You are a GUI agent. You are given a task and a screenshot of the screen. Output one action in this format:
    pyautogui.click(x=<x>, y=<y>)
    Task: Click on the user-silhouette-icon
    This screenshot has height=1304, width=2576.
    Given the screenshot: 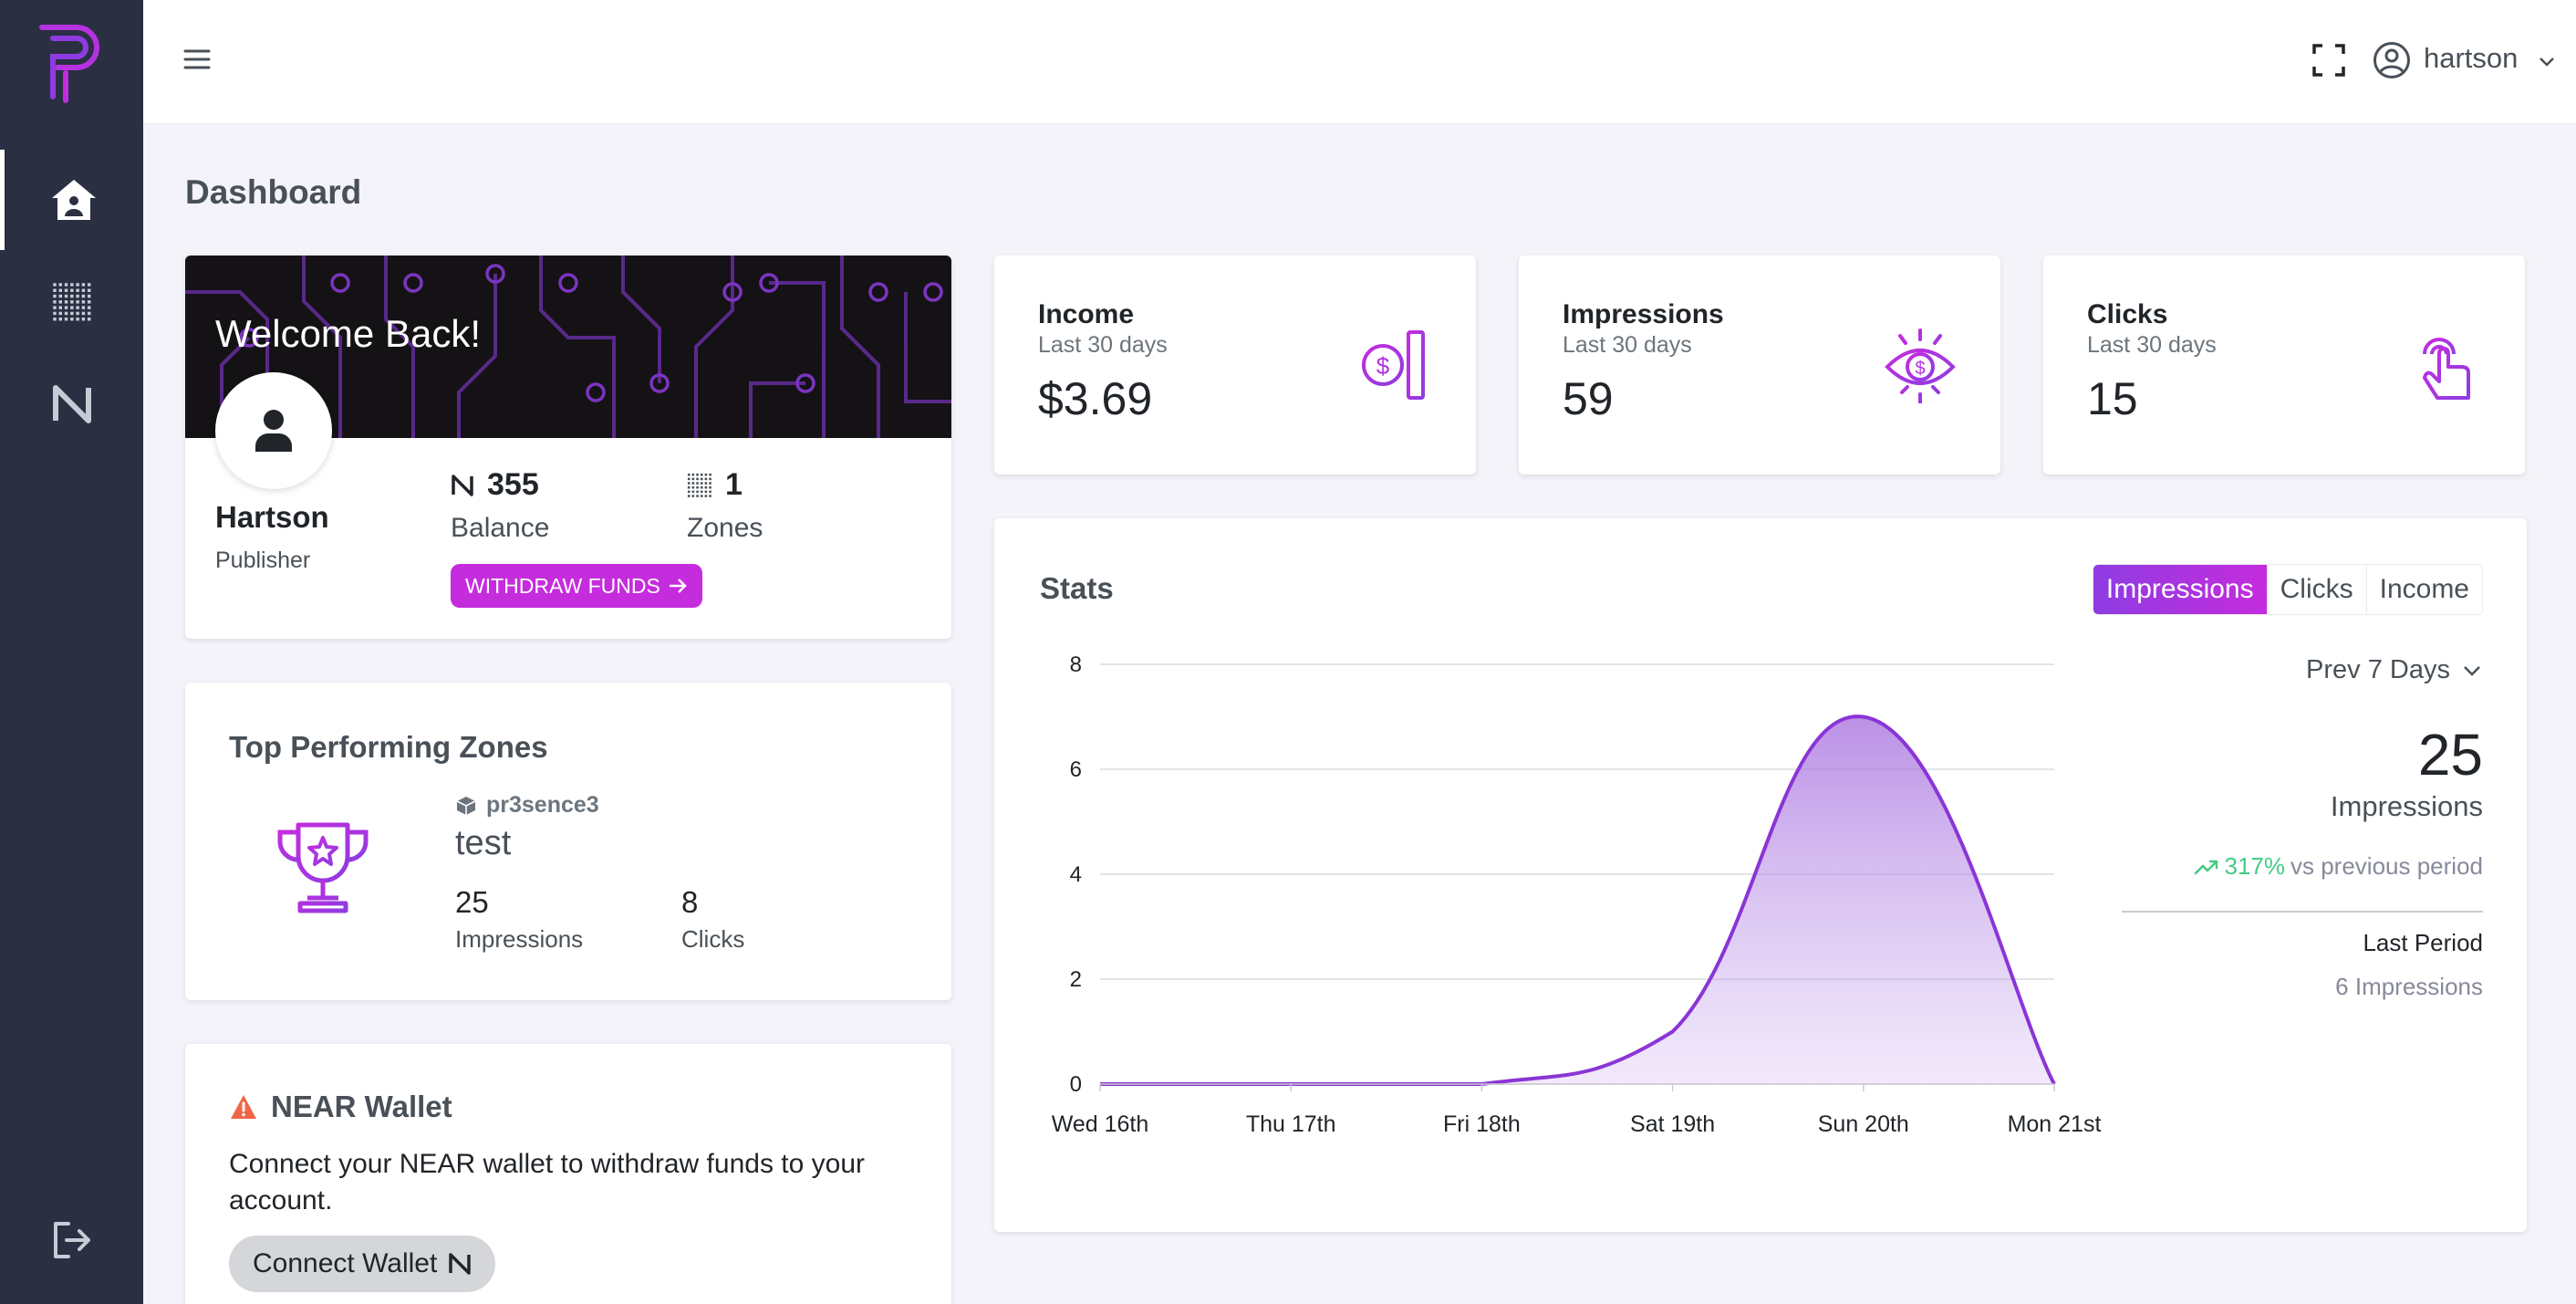 What is the action you would take?
    pyautogui.click(x=273, y=431)
    